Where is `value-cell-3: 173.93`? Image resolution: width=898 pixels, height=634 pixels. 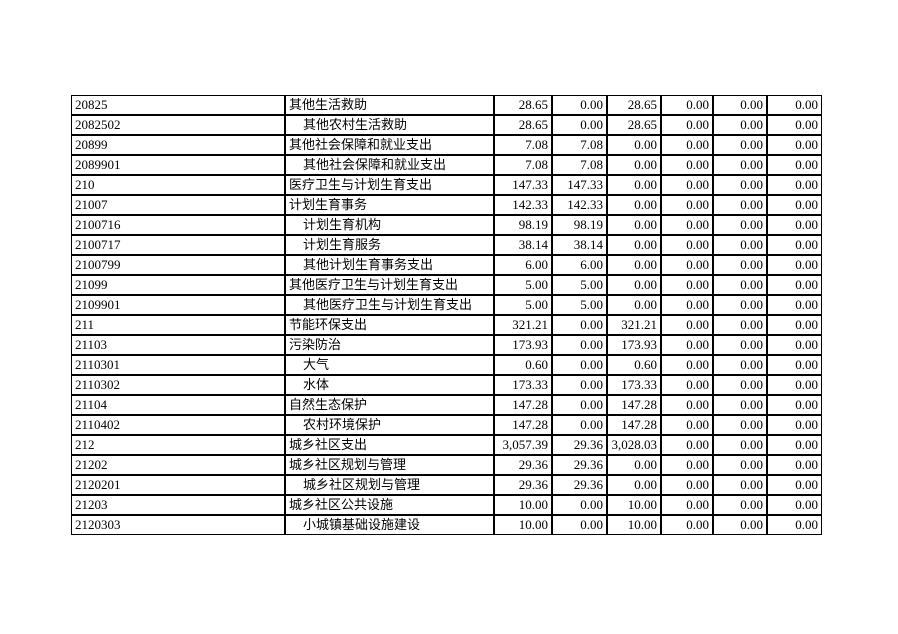 value-cell-3: 173.93 is located at coordinates (634, 345).